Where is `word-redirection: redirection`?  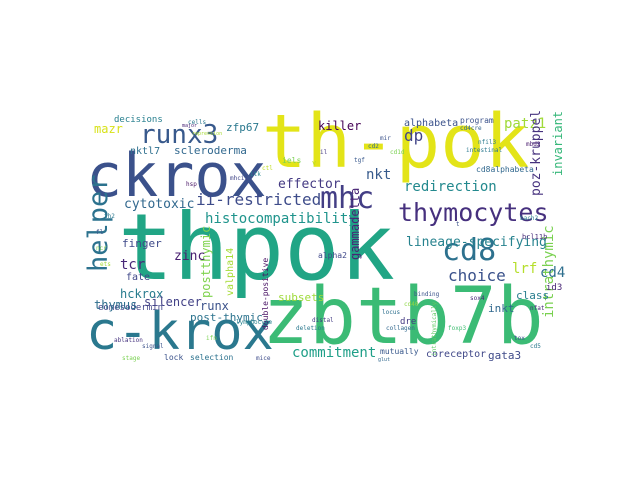
word-redirection: redirection is located at coordinates (450, 187).